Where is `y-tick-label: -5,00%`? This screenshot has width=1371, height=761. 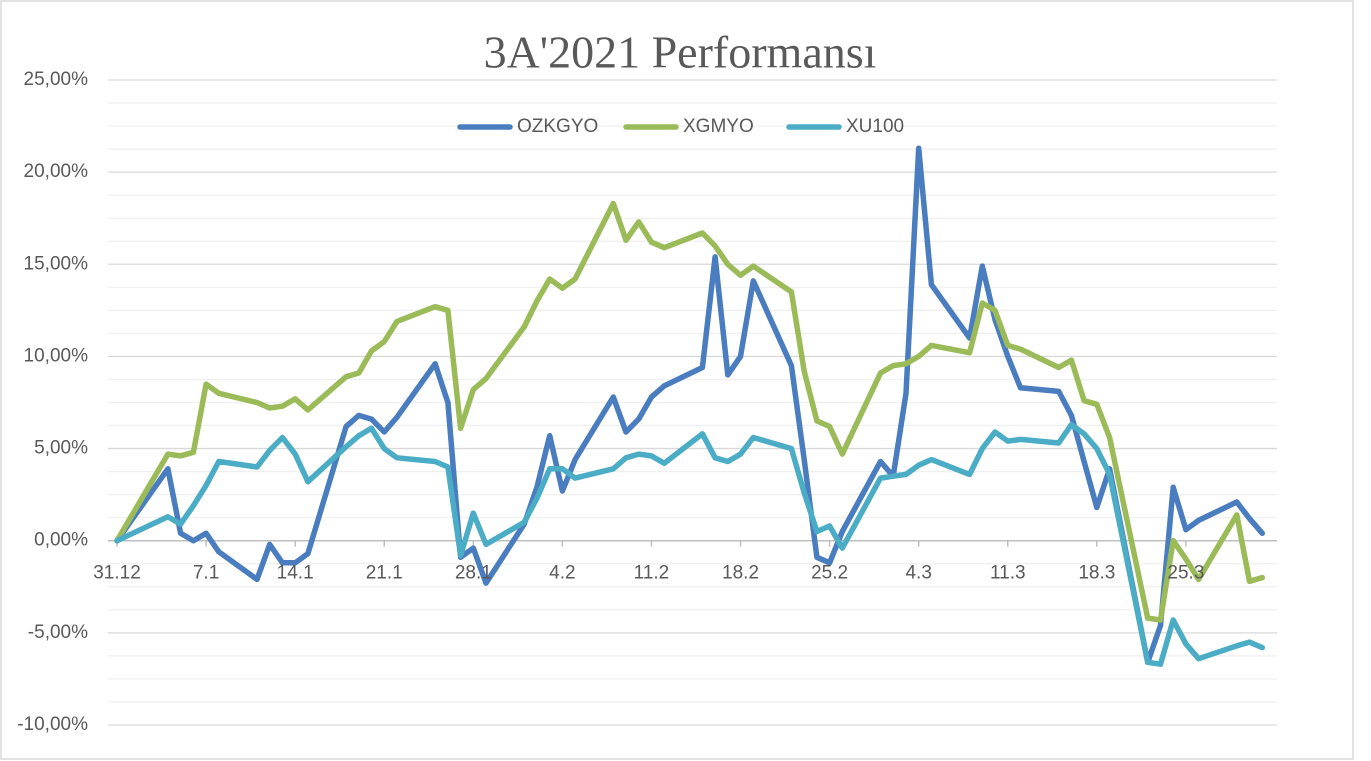
y-tick-label: -5,00% is located at coordinates (58, 632).